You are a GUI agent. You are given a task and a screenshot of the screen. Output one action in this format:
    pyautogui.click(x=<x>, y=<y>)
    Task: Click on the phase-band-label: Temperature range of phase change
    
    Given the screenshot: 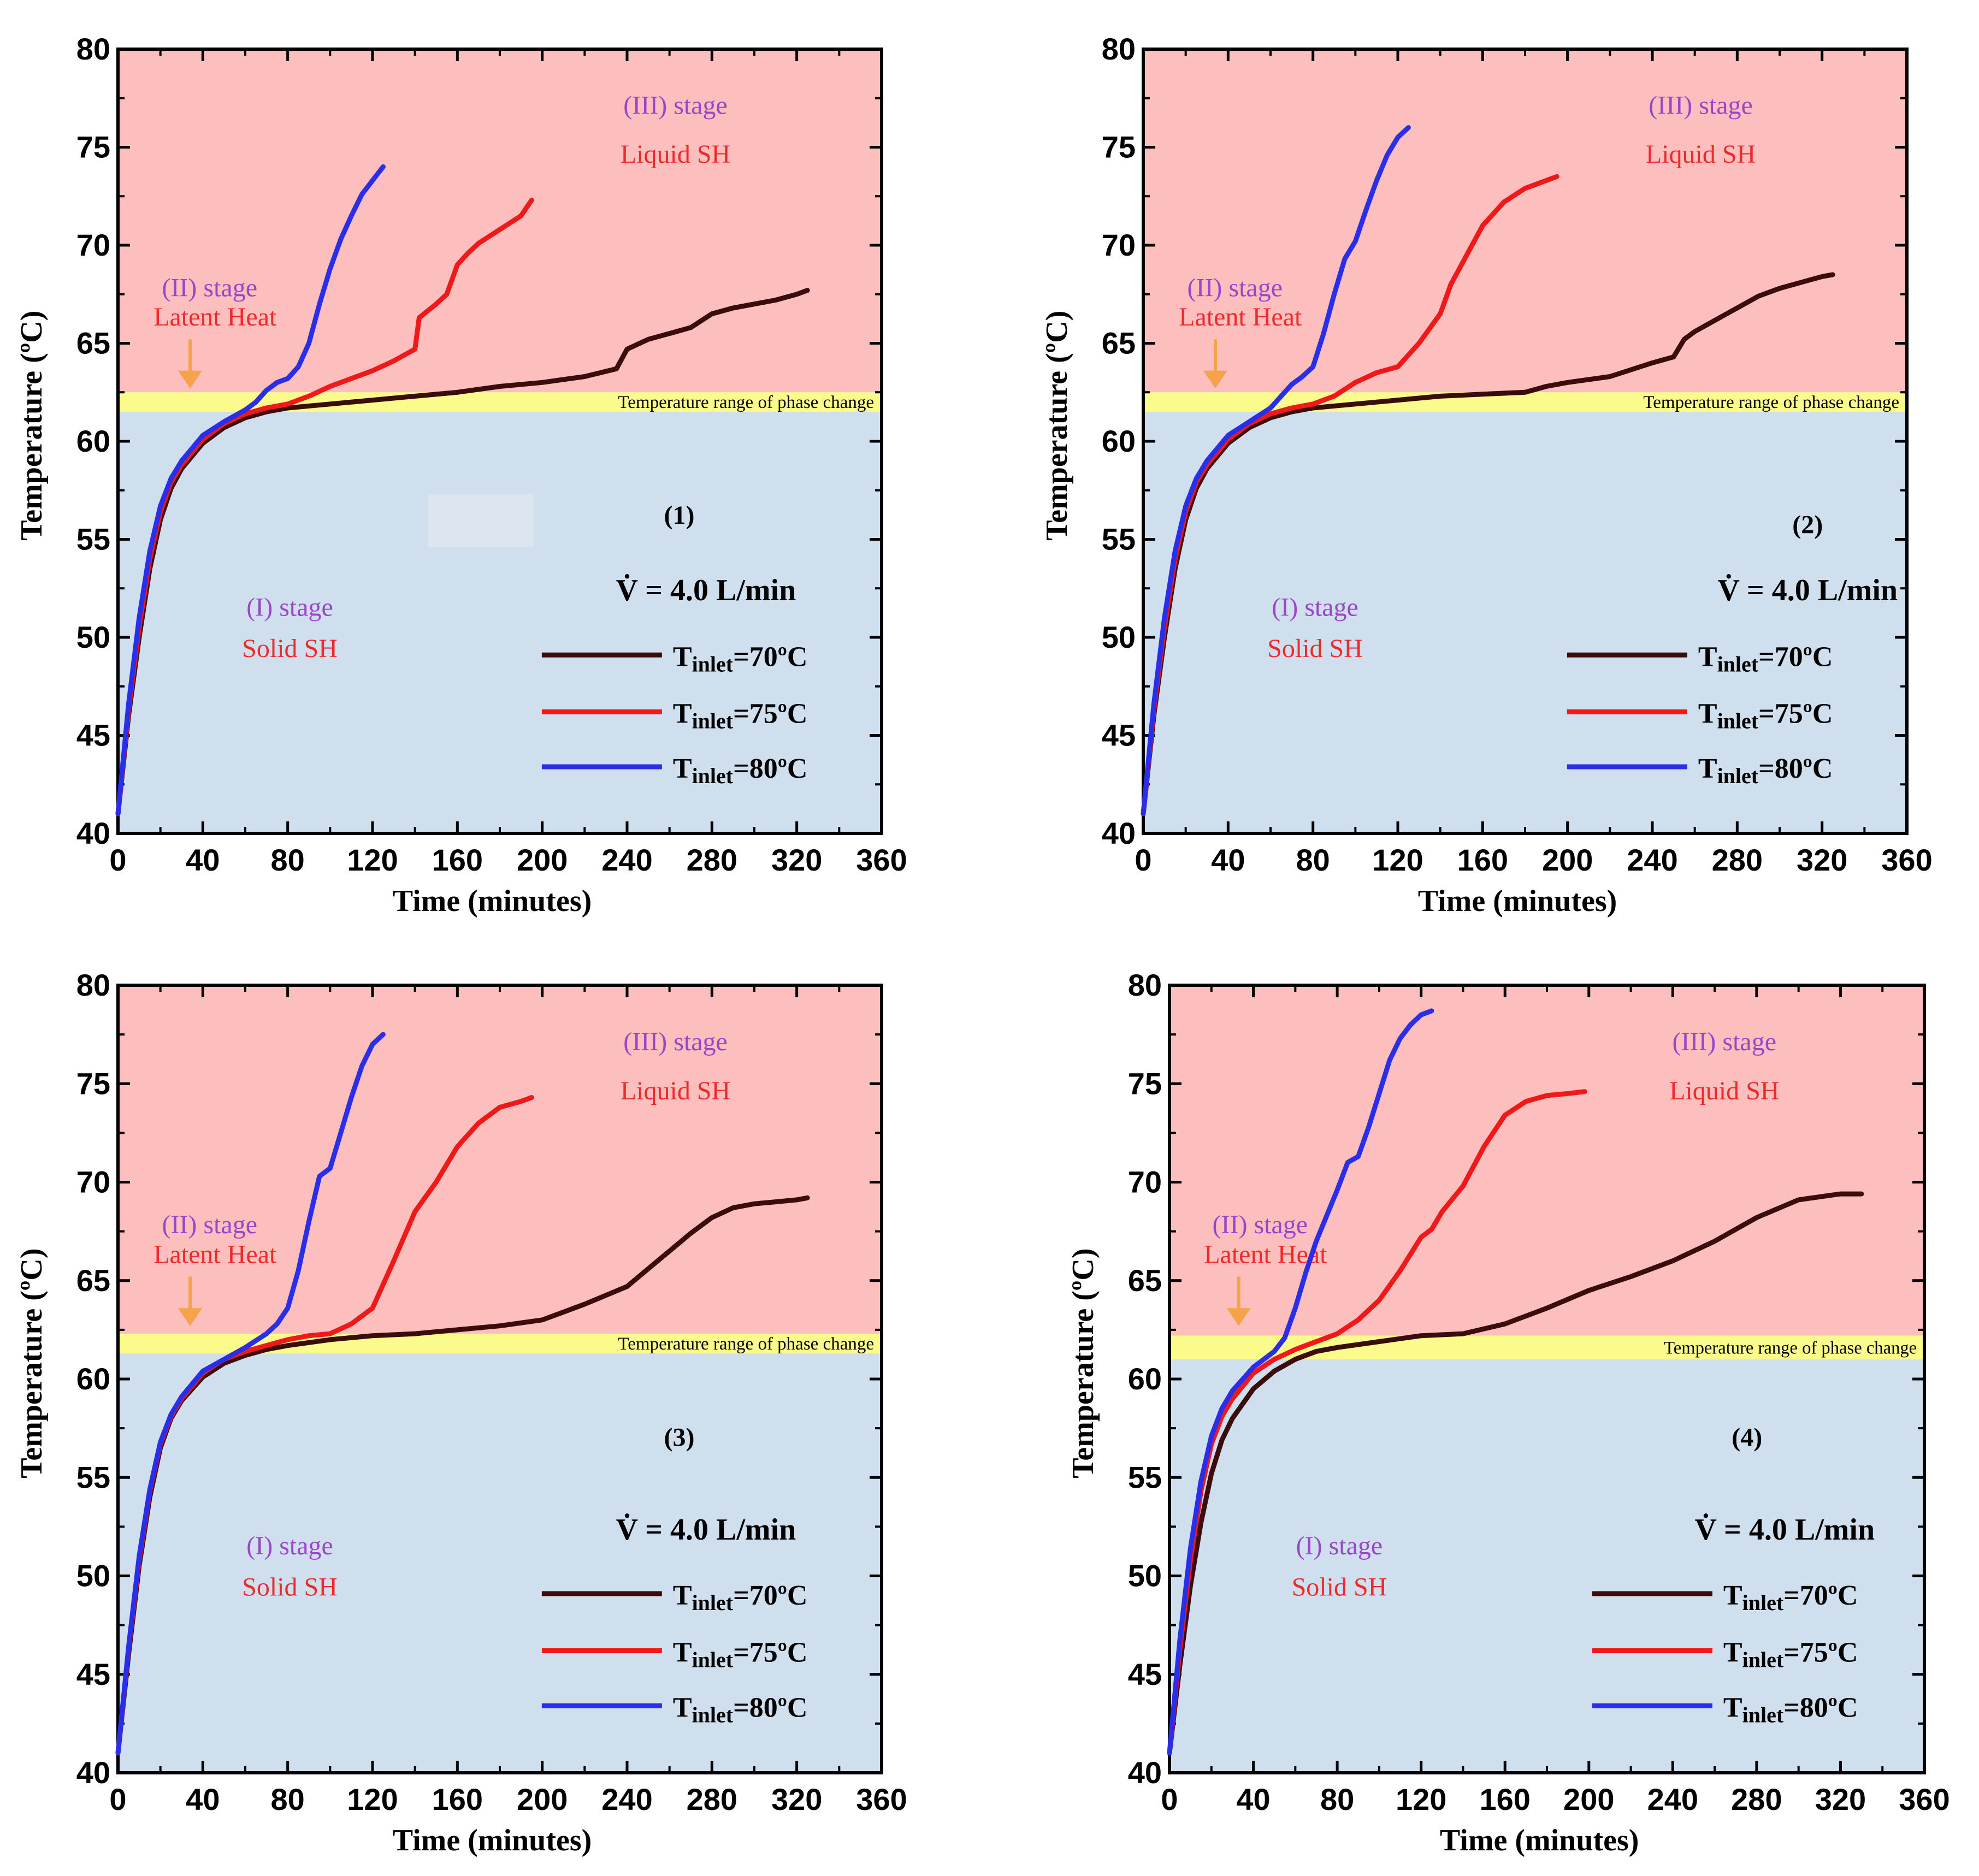 What is the action you would take?
    pyautogui.click(x=746, y=403)
    